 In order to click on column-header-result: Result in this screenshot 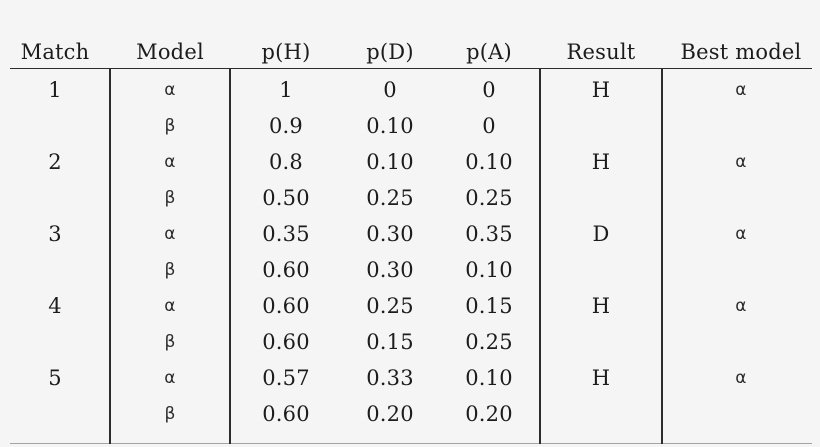, I will do `click(601, 51)`.